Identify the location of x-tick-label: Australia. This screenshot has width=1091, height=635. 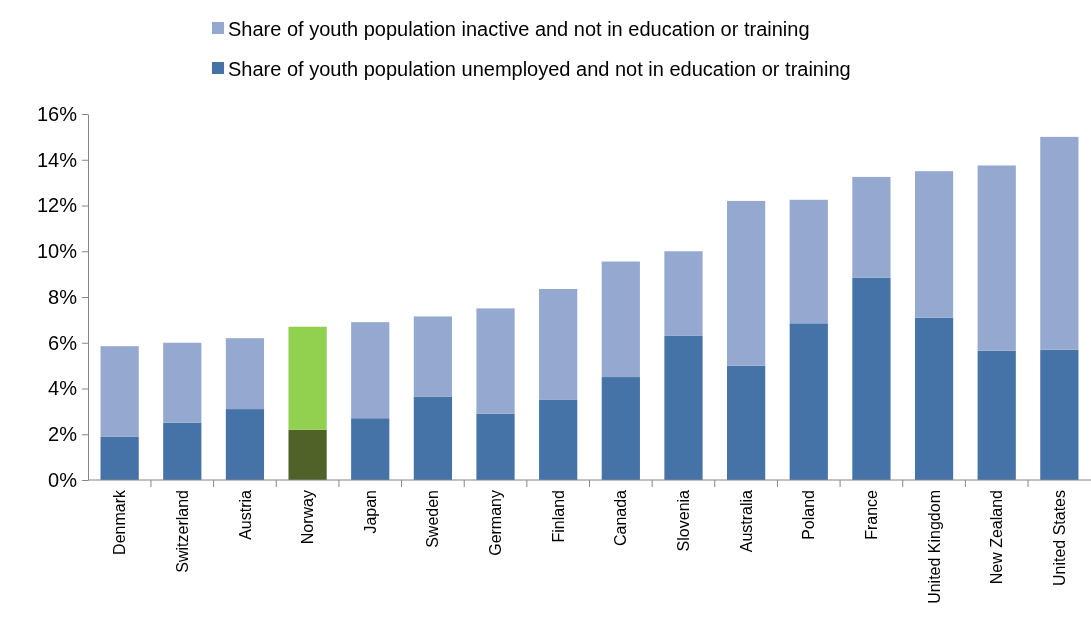
(746, 521).